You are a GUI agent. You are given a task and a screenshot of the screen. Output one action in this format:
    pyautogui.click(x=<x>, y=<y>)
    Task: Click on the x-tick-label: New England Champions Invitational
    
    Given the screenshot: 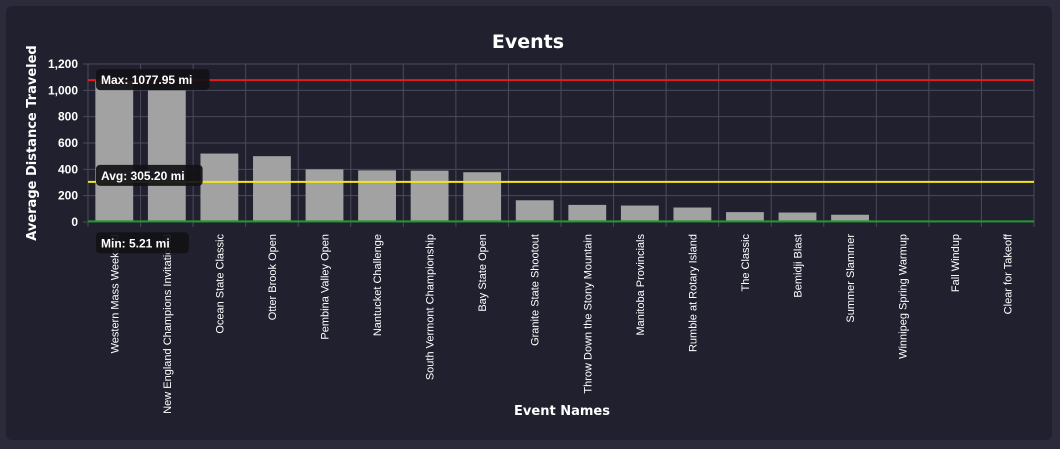 What is the action you would take?
    pyautogui.click(x=168, y=324)
    